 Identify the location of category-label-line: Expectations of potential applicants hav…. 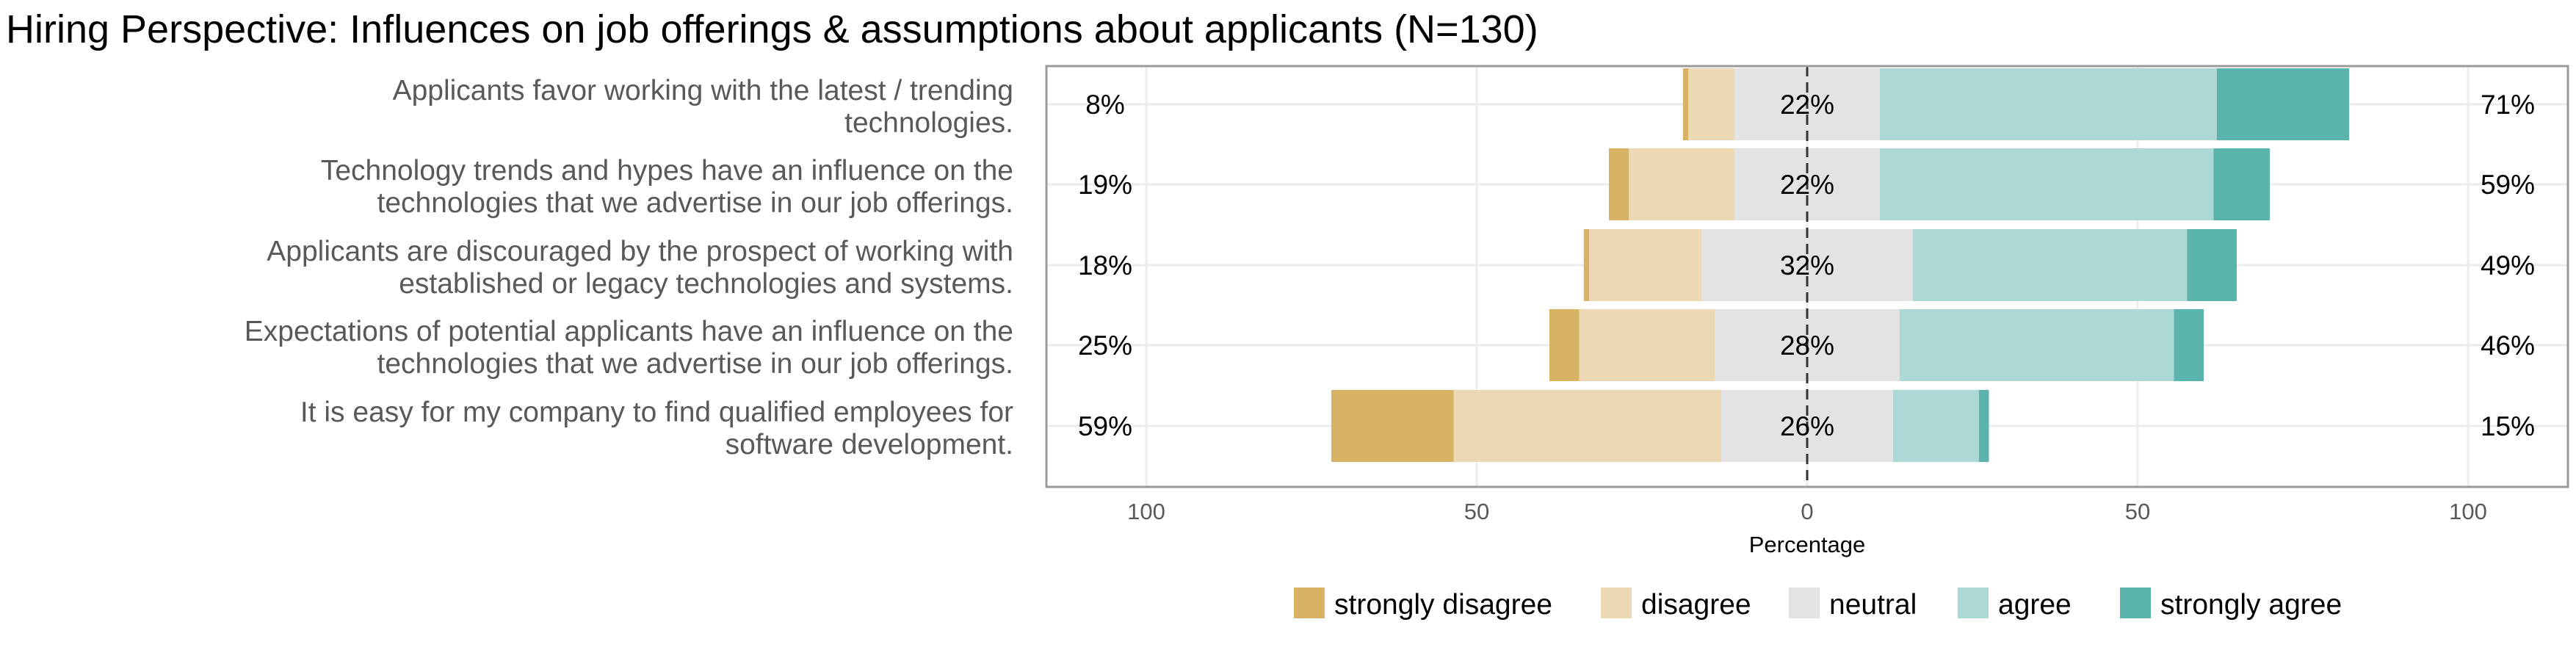
(629, 331).